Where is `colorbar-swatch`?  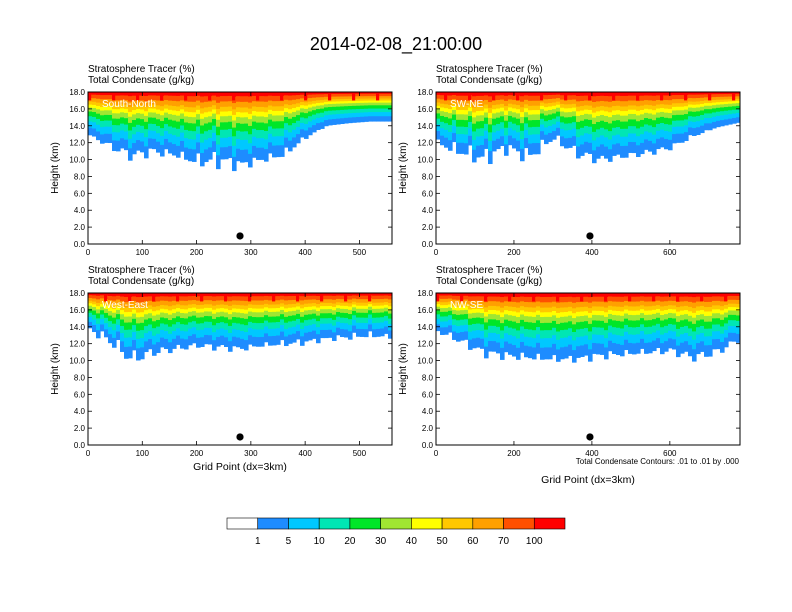
colorbar-swatch is located at coordinates (457, 523).